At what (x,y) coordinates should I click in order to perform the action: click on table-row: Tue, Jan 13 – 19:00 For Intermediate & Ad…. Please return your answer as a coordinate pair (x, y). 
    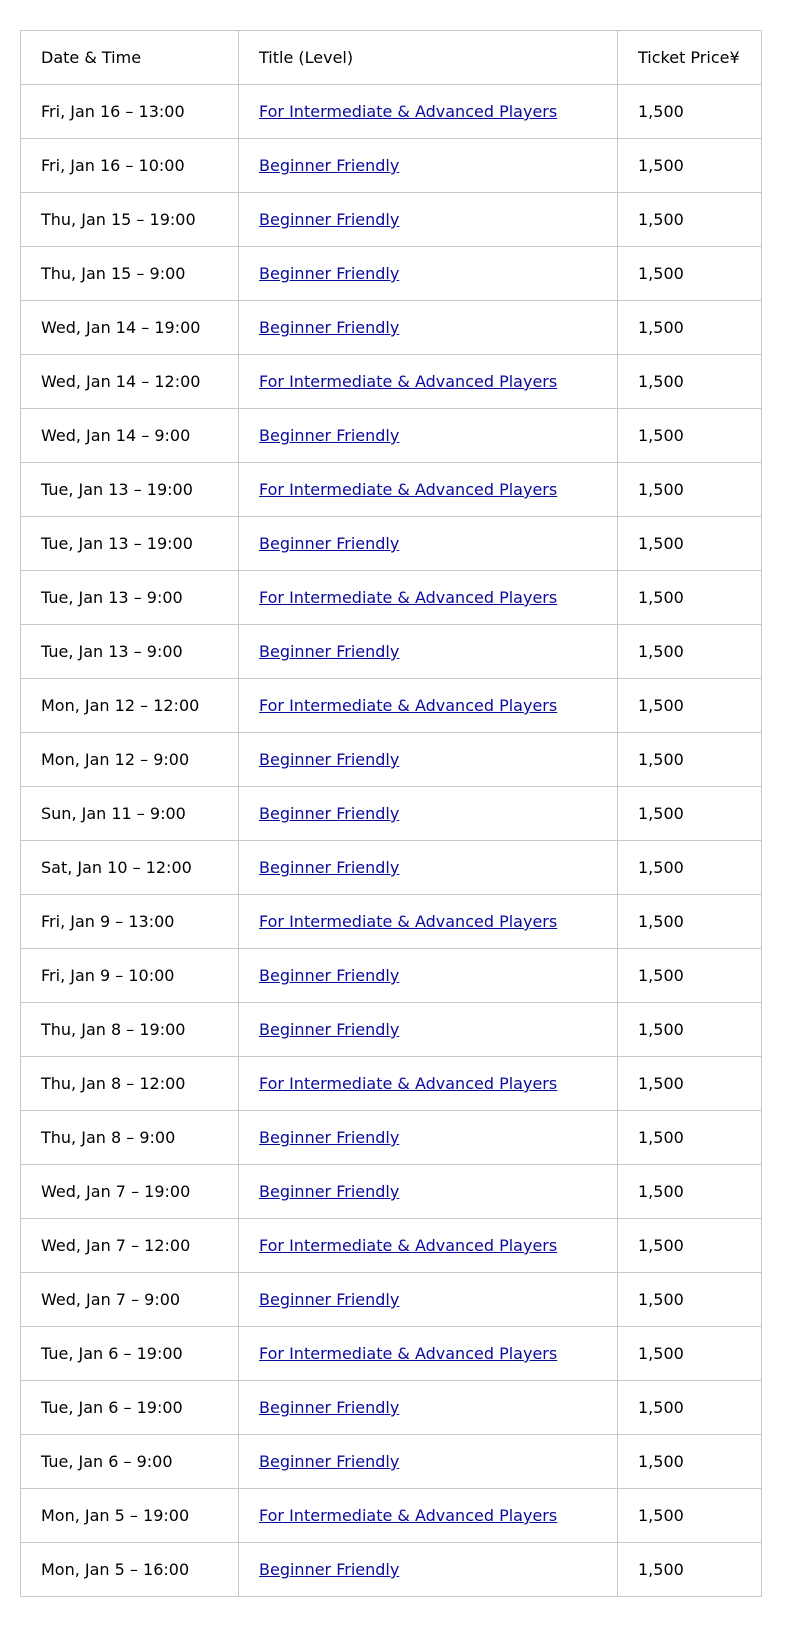
    Looking at the image, I should click on (391, 489).